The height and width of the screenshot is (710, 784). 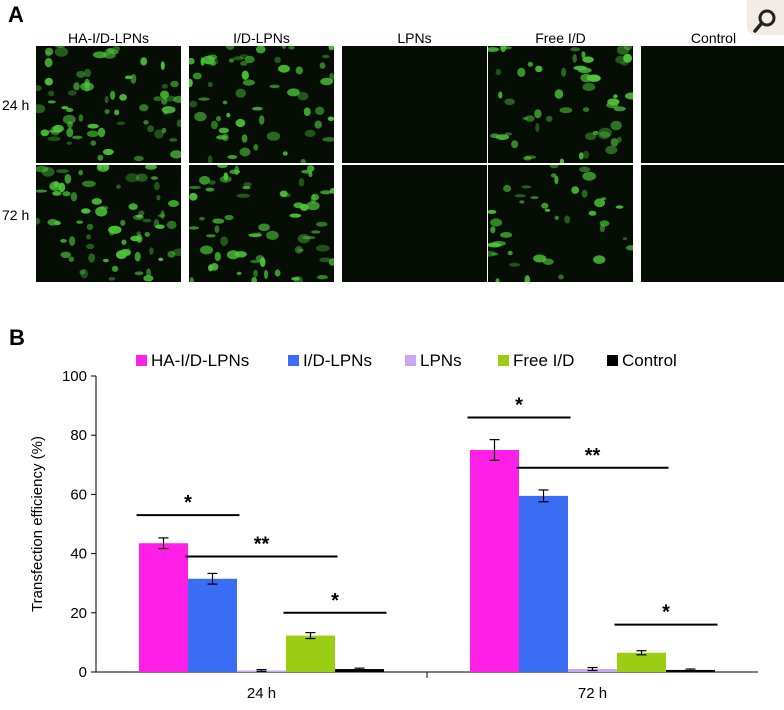 What do you see at coordinates (261, 38) in the screenshot?
I see `column-label-i-d-lpns: I/D-LPNs` at bounding box center [261, 38].